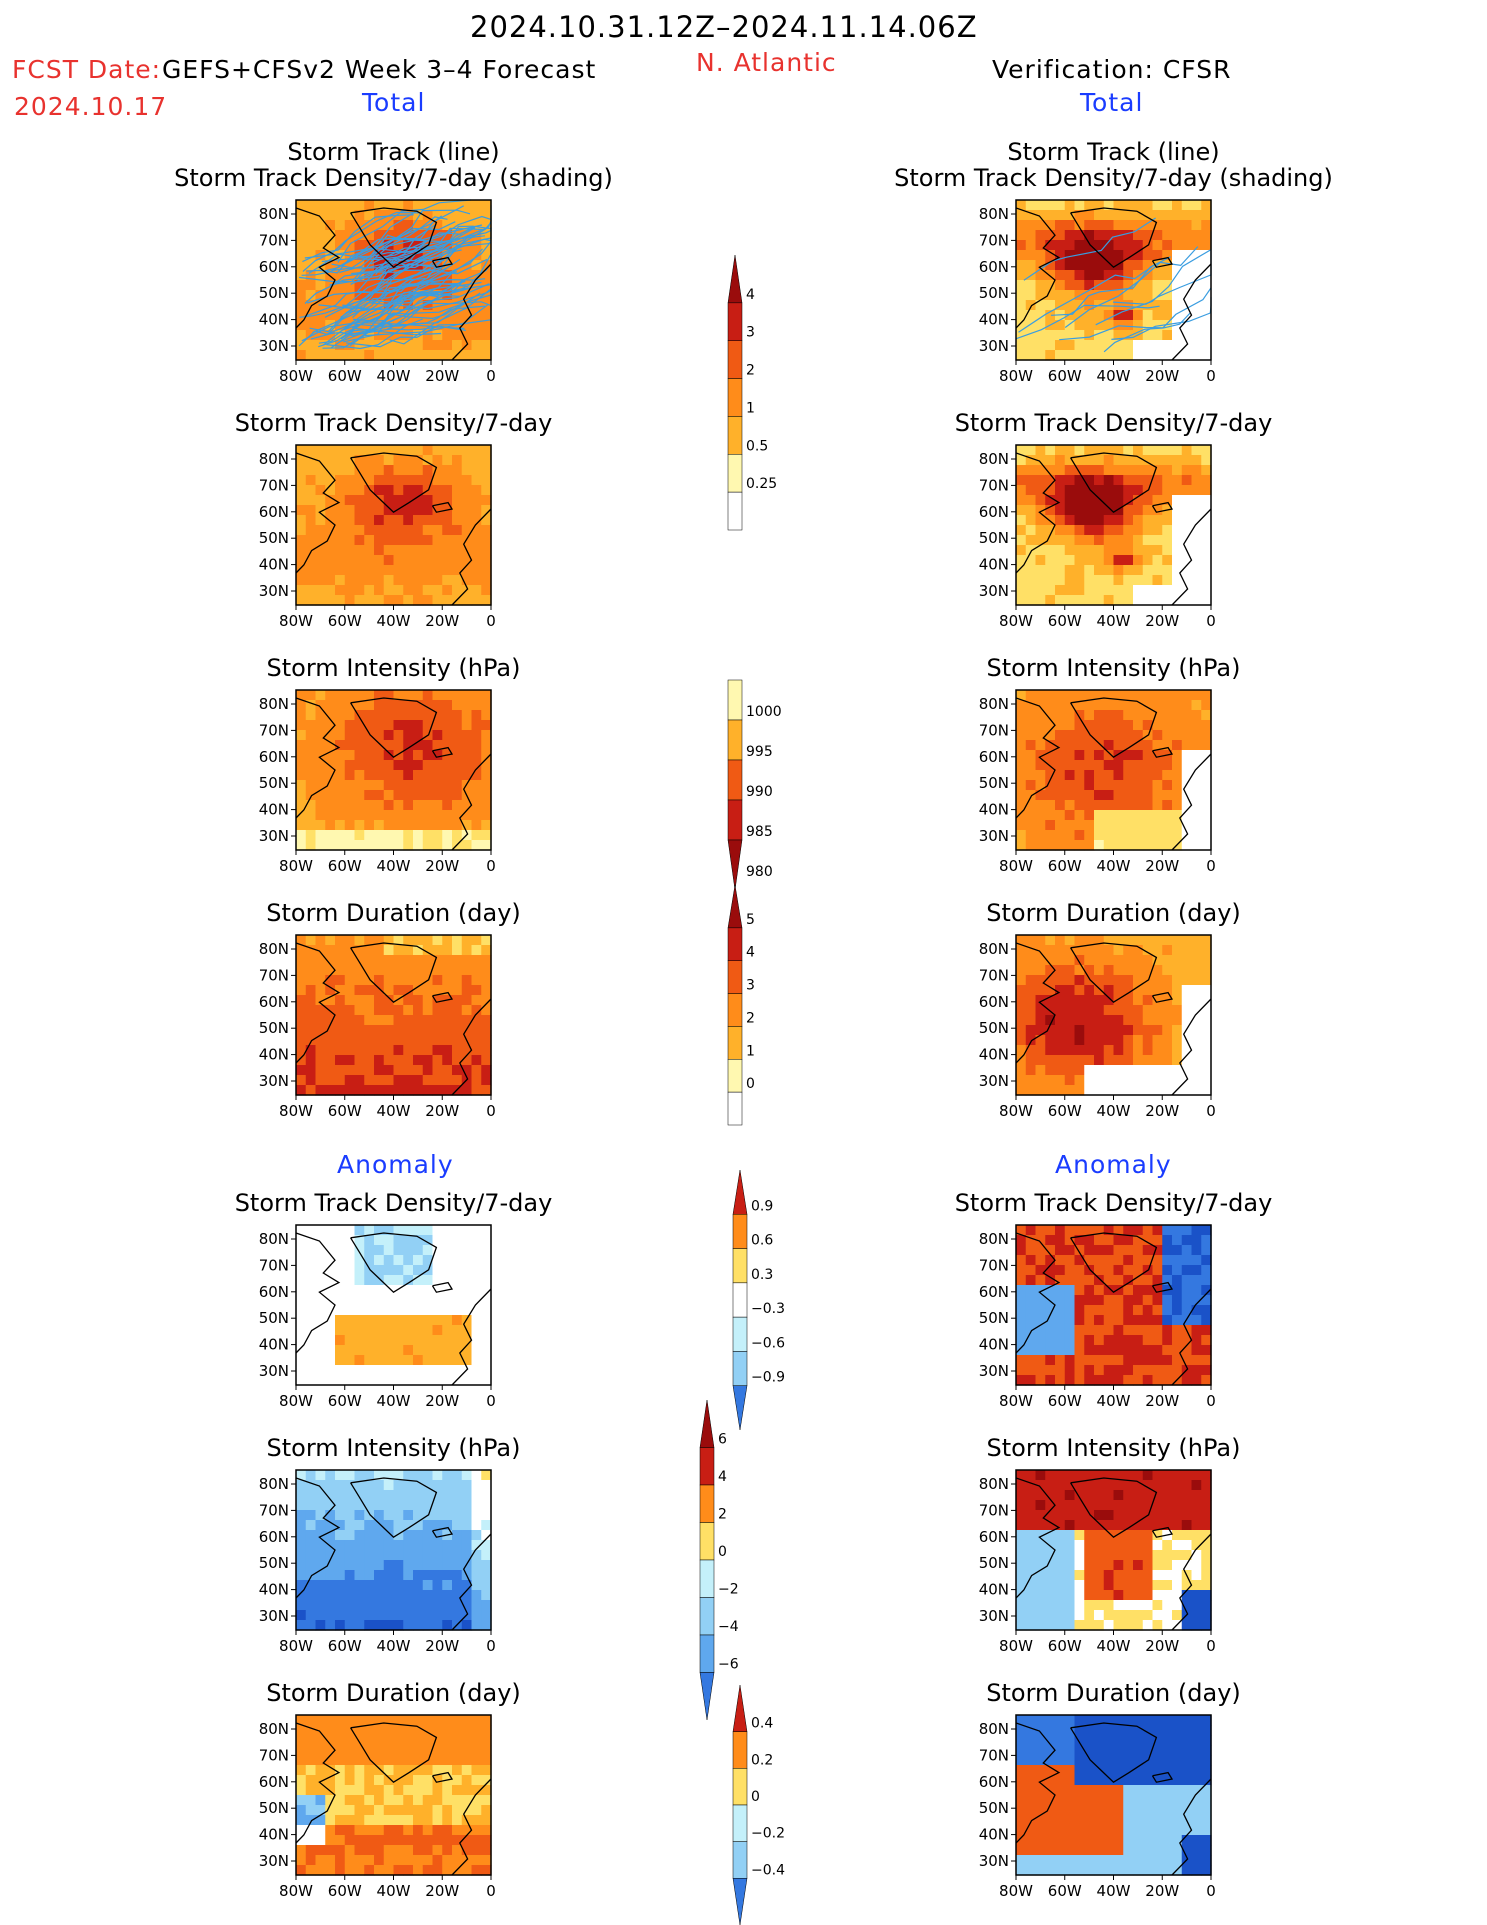  Describe the element at coordinates (274, 565) in the screenshot. I see `y-tick-label: 40N` at that location.